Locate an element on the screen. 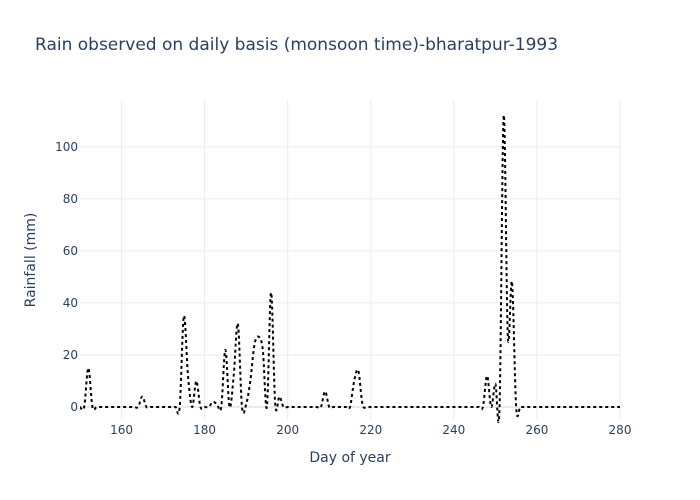 The image size is (700, 500). x-tick-label: 180 is located at coordinates (204, 430).